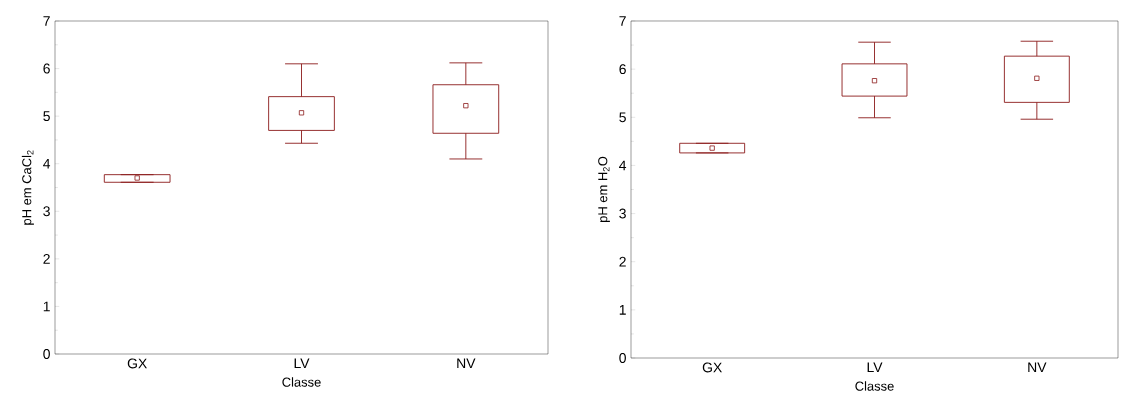  I want to click on y-axis-title: pH em H$_{2}$O, so click(604, 189).